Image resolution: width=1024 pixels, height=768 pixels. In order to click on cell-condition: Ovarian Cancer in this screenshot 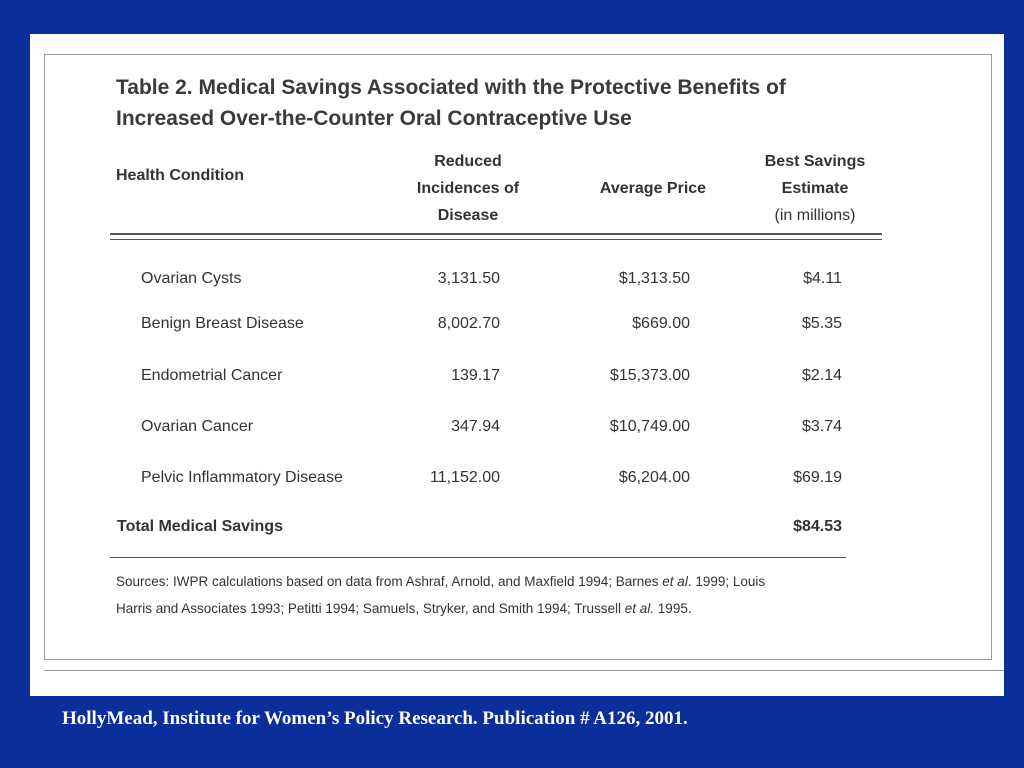, I will do `click(197, 426)`.